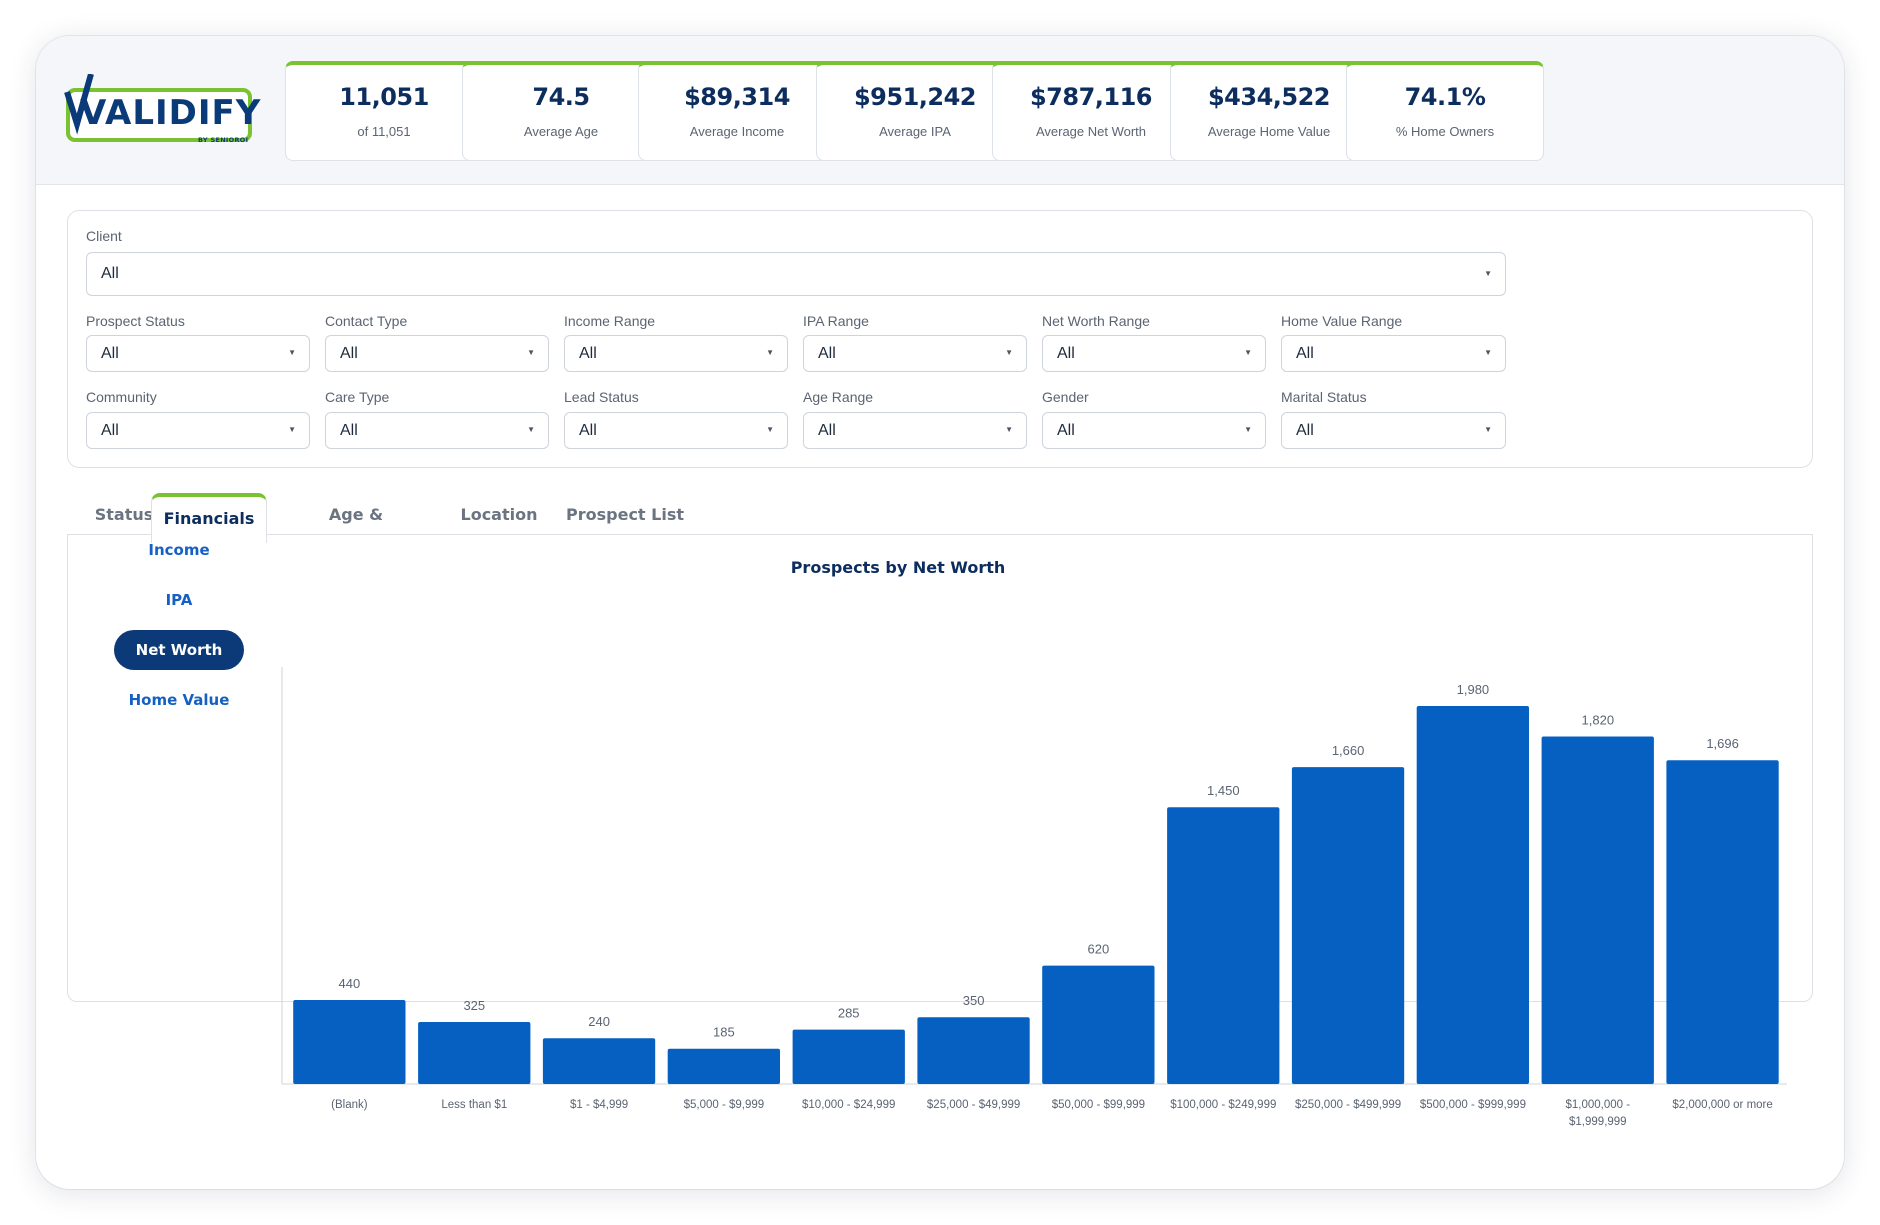 This screenshot has height=1225, width=1880. Describe the element at coordinates (179, 700) in the screenshot. I see `sidebar-item-home-value: Home Value` at that location.